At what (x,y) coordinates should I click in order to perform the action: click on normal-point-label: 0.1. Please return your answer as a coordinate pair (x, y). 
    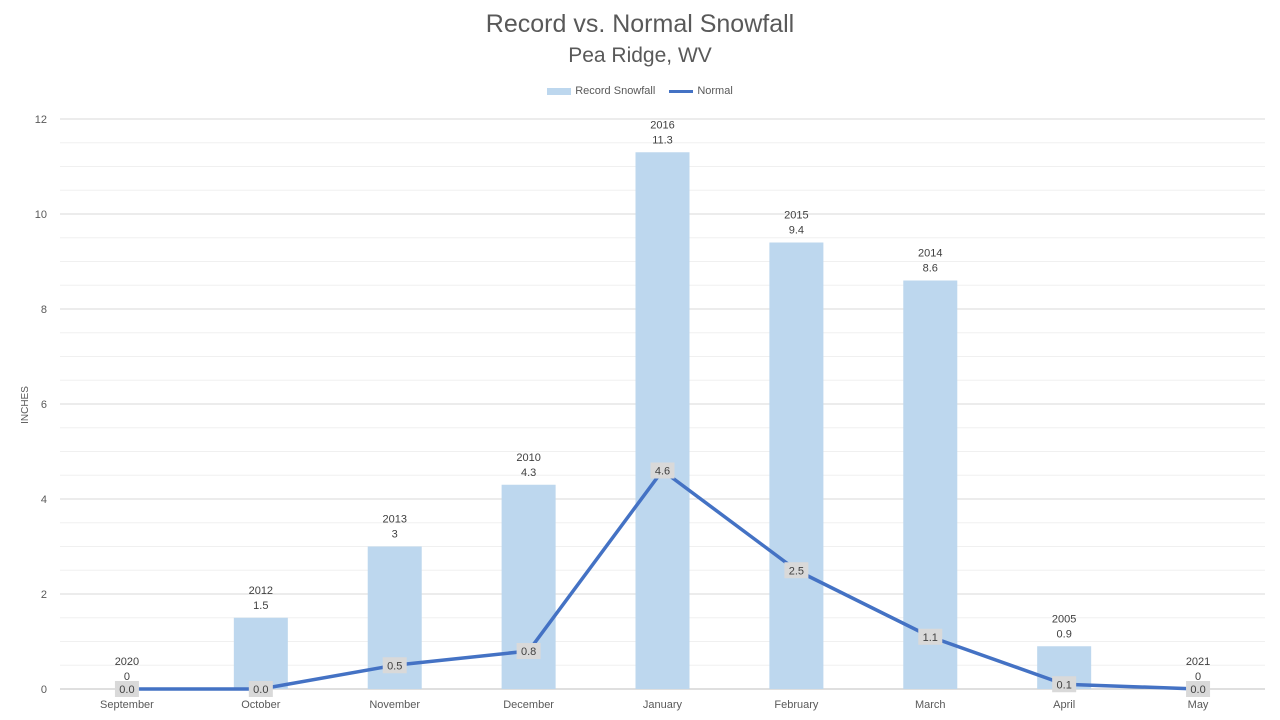
    Looking at the image, I should click on (1064, 685).